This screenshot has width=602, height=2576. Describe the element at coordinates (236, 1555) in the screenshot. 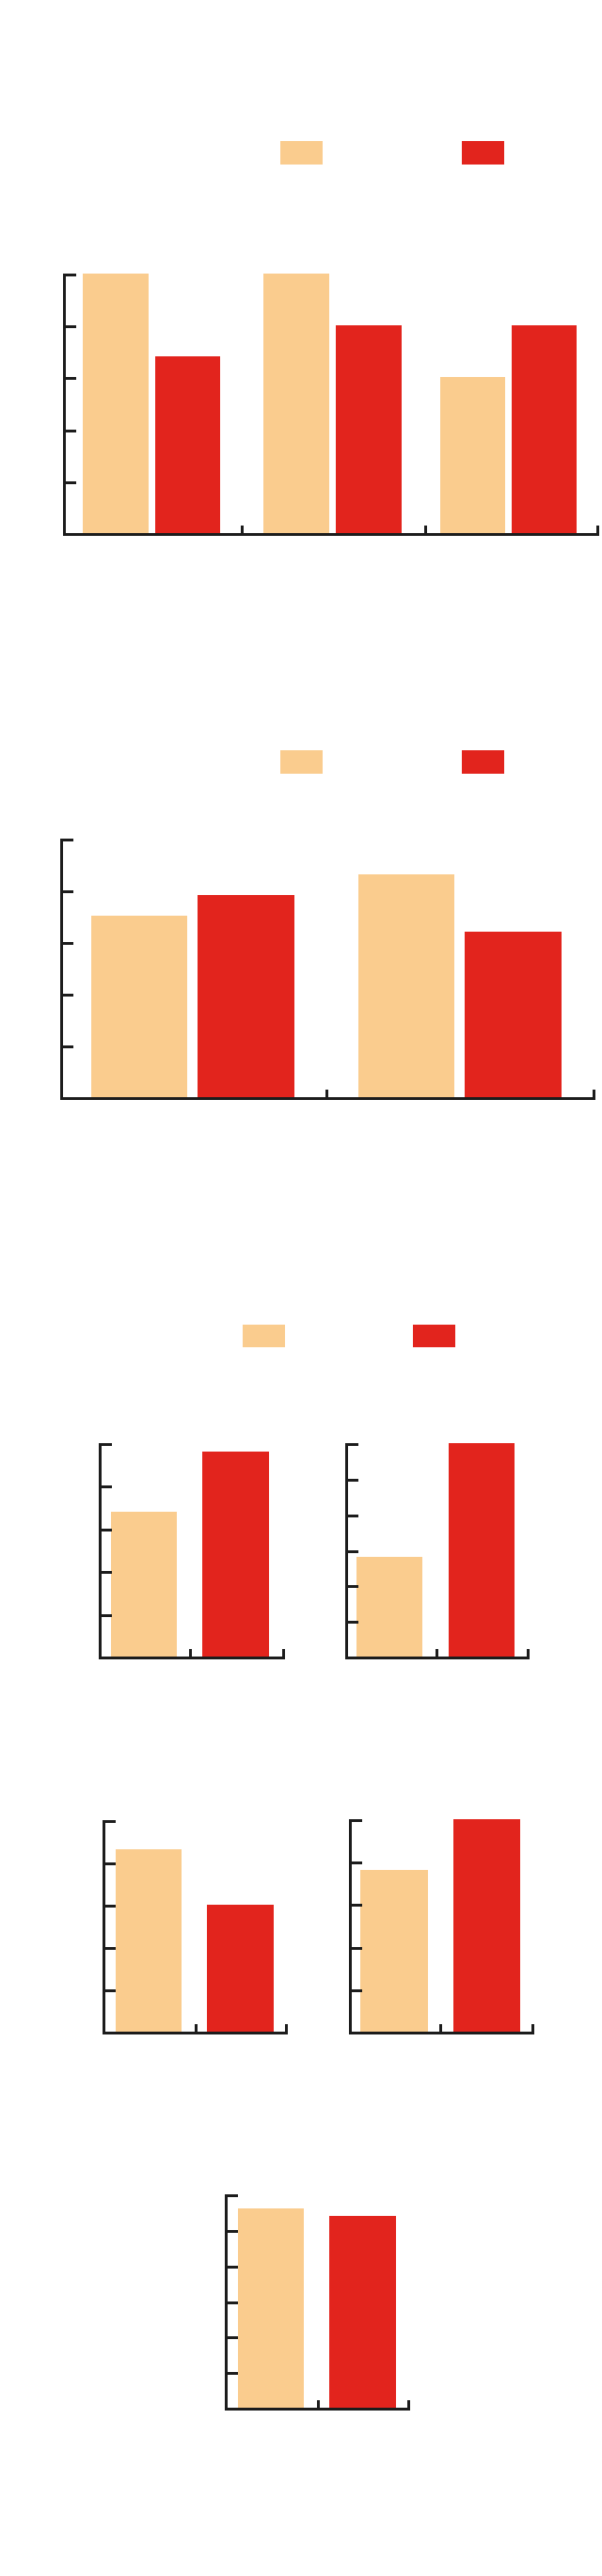

I see `bar-red-chart-3-left` at that location.